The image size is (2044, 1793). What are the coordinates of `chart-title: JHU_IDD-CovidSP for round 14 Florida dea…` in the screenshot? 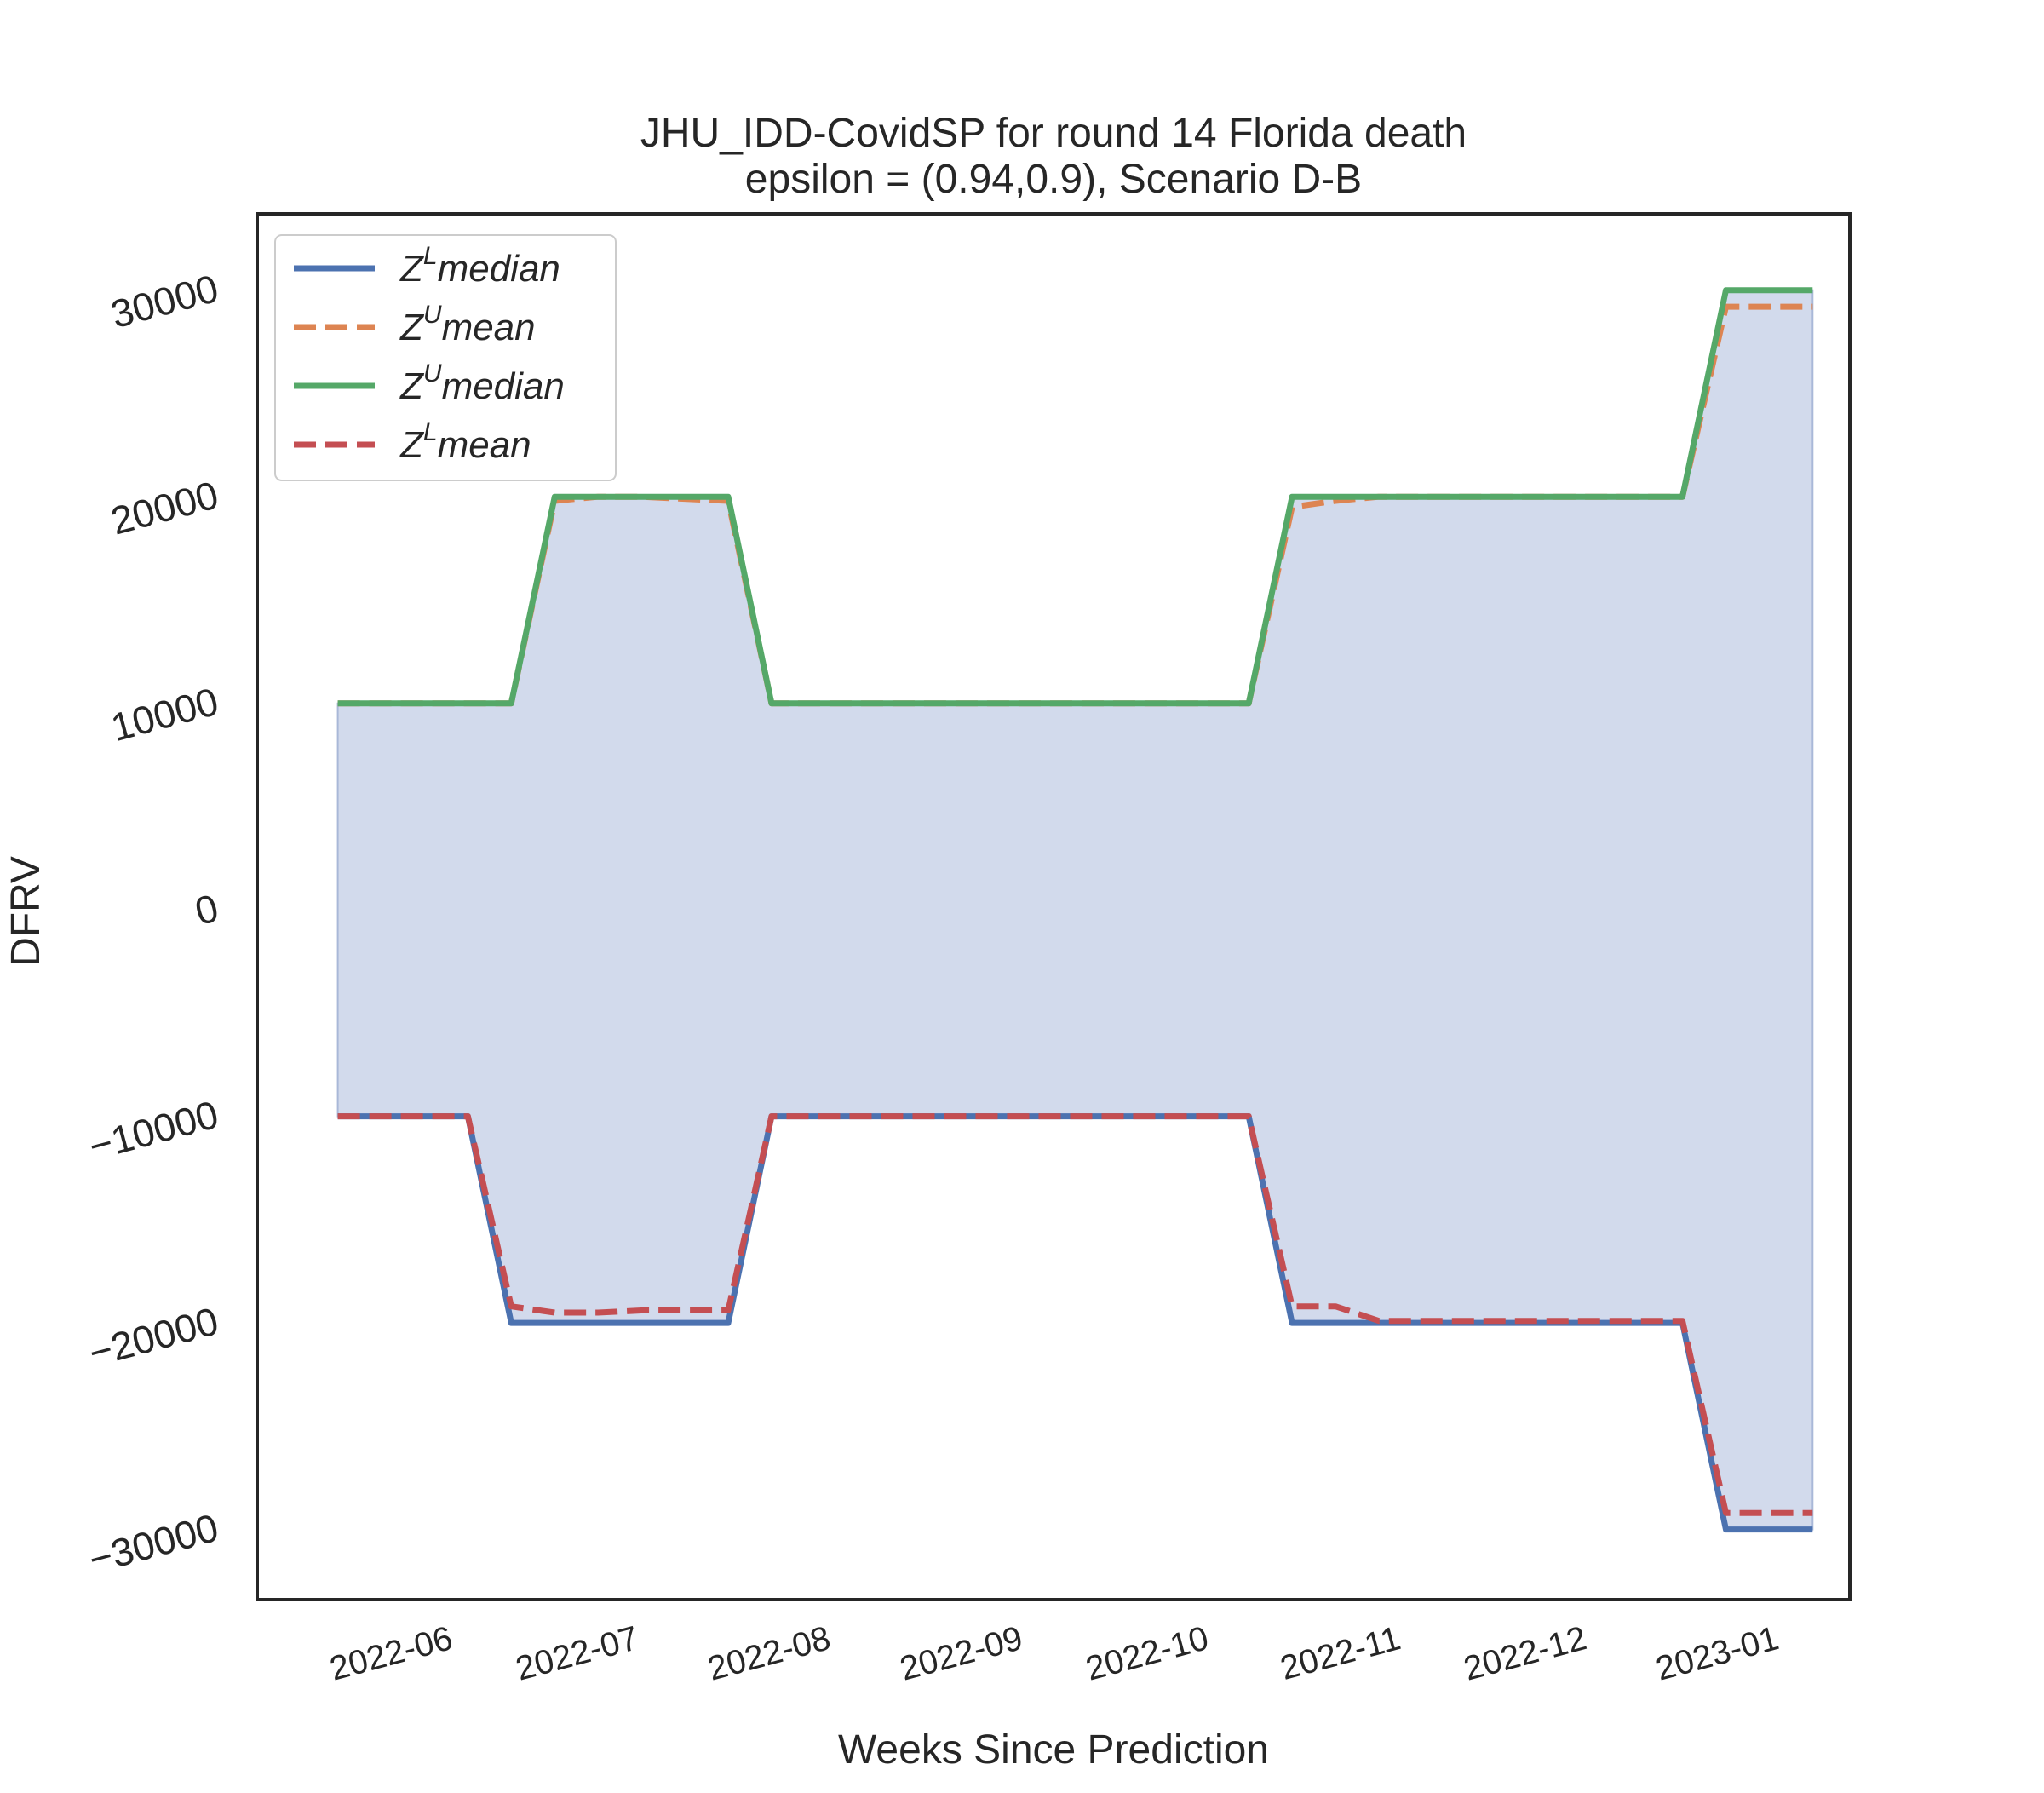 It's located at (1053, 134).